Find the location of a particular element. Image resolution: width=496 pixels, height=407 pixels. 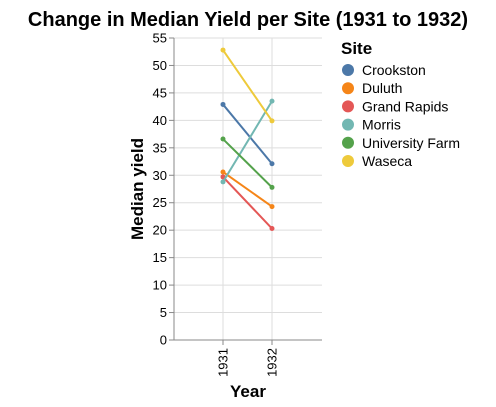

y-tick-label: 45 is located at coordinates (160, 92).